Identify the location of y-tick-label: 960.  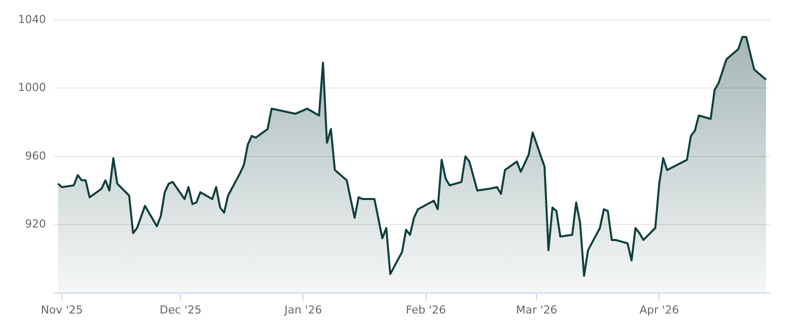
(35, 155).